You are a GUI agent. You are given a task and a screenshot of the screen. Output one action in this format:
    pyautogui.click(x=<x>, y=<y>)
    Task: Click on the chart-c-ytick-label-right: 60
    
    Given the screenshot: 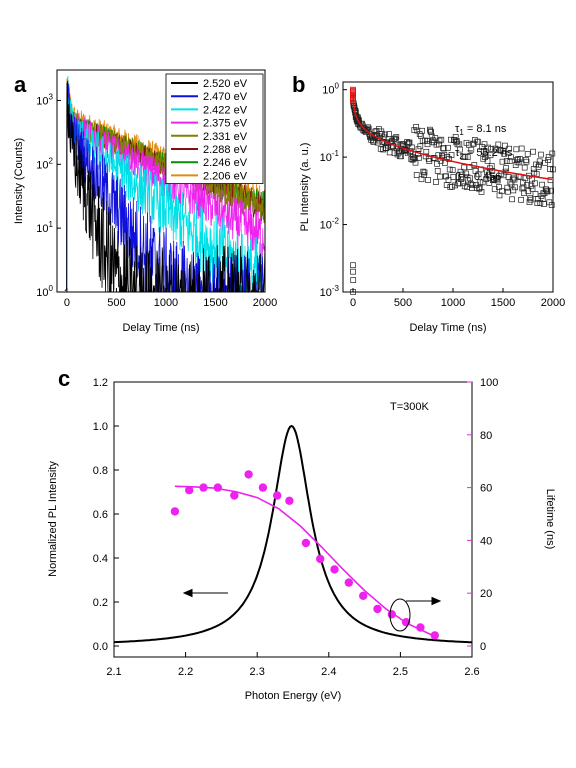 What is the action you would take?
    pyautogui.click(x=486, y=489)
    